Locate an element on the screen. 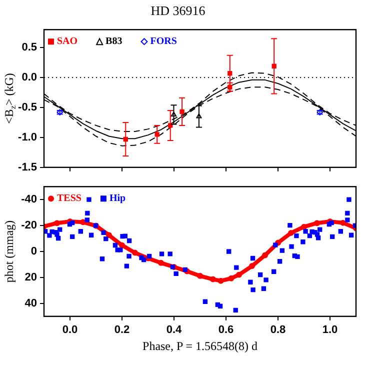 This screenshot has width=374, height=374. x-tick-label: 0.2 is located at coordinates (122, 330).